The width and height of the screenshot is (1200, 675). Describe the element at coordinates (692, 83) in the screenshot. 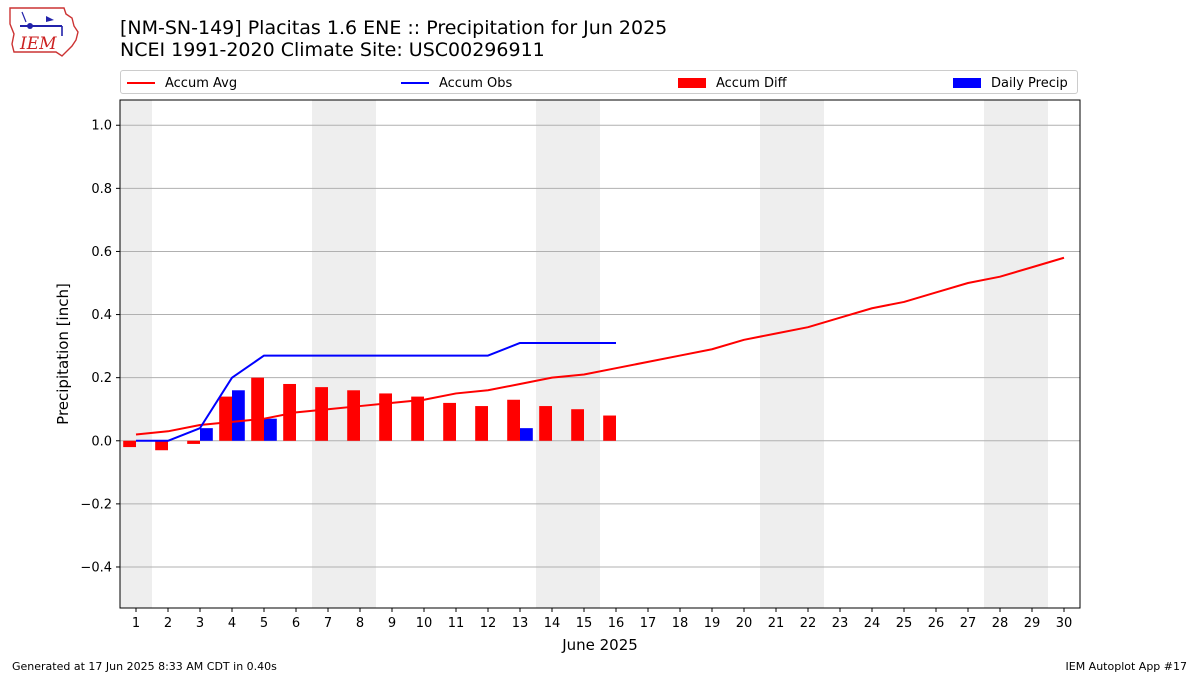

I see `legend-swatch-accum-diff` at that location.